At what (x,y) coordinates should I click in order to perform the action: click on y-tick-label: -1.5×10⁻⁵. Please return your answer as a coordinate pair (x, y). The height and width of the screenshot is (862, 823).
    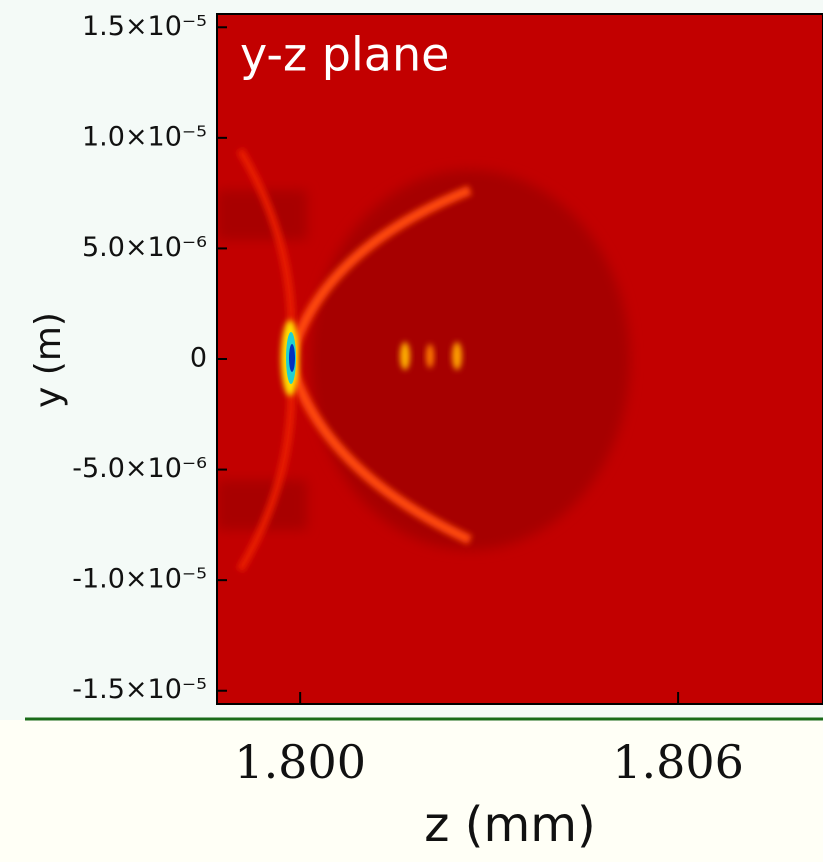
    Looking at the image, I should click on (139, 689).